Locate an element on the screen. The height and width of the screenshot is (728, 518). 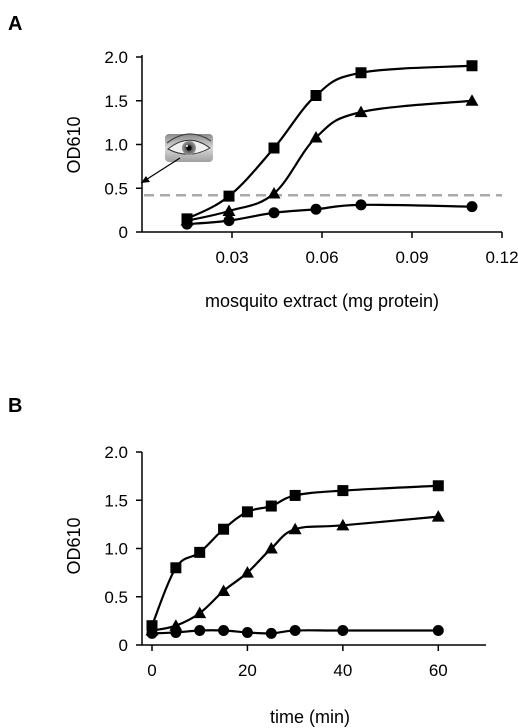
panel-b-ytick-label: 0.5 is located at coordinates (116, 597).